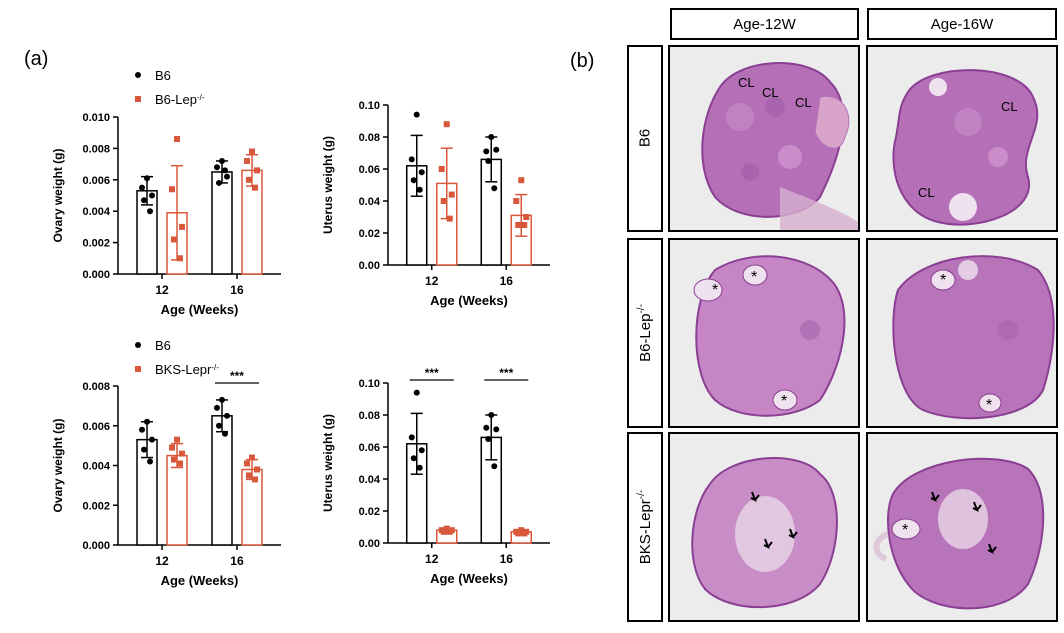 This screenshot has height=633, width=1064. I want to click on legend-label-sup: -/-, so click(201, 97).